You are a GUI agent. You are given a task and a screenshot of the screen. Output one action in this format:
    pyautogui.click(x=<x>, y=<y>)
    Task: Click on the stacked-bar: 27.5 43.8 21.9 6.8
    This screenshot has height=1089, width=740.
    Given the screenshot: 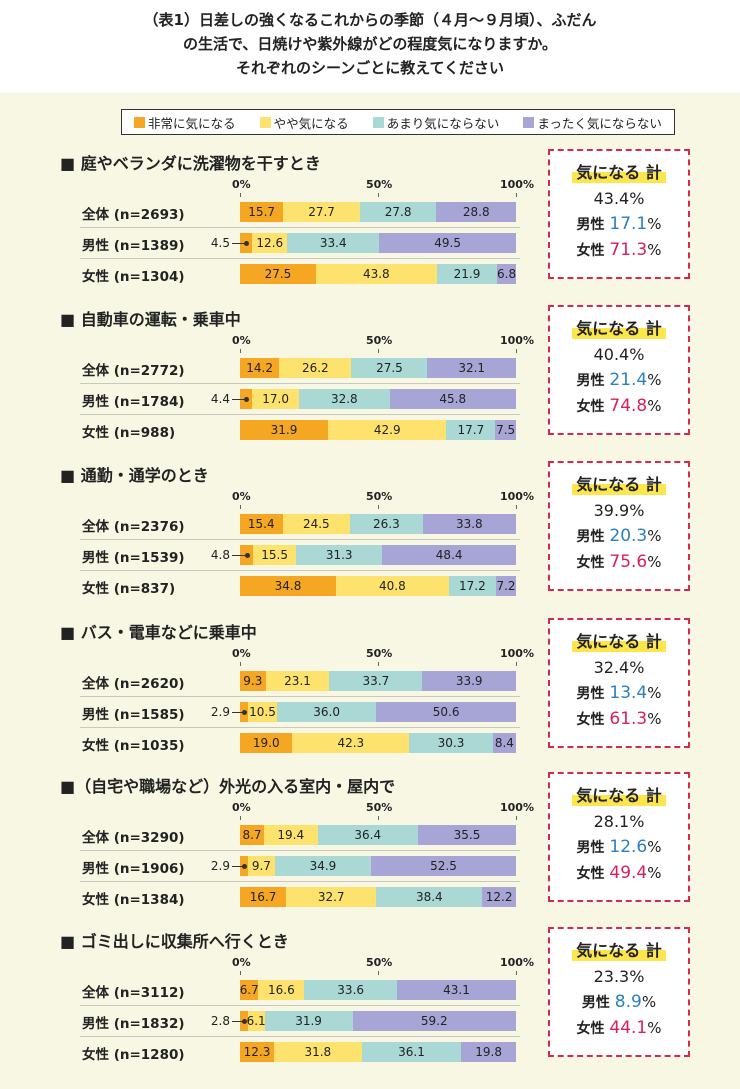 What is the action you would take?
    pyautogui.click(x=378, y=274)
    